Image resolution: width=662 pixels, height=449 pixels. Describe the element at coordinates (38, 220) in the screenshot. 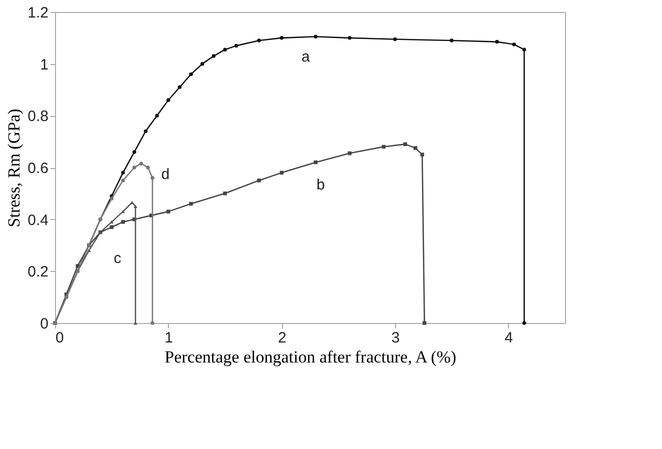

I see `y-tick-label: 0.4` at that location.